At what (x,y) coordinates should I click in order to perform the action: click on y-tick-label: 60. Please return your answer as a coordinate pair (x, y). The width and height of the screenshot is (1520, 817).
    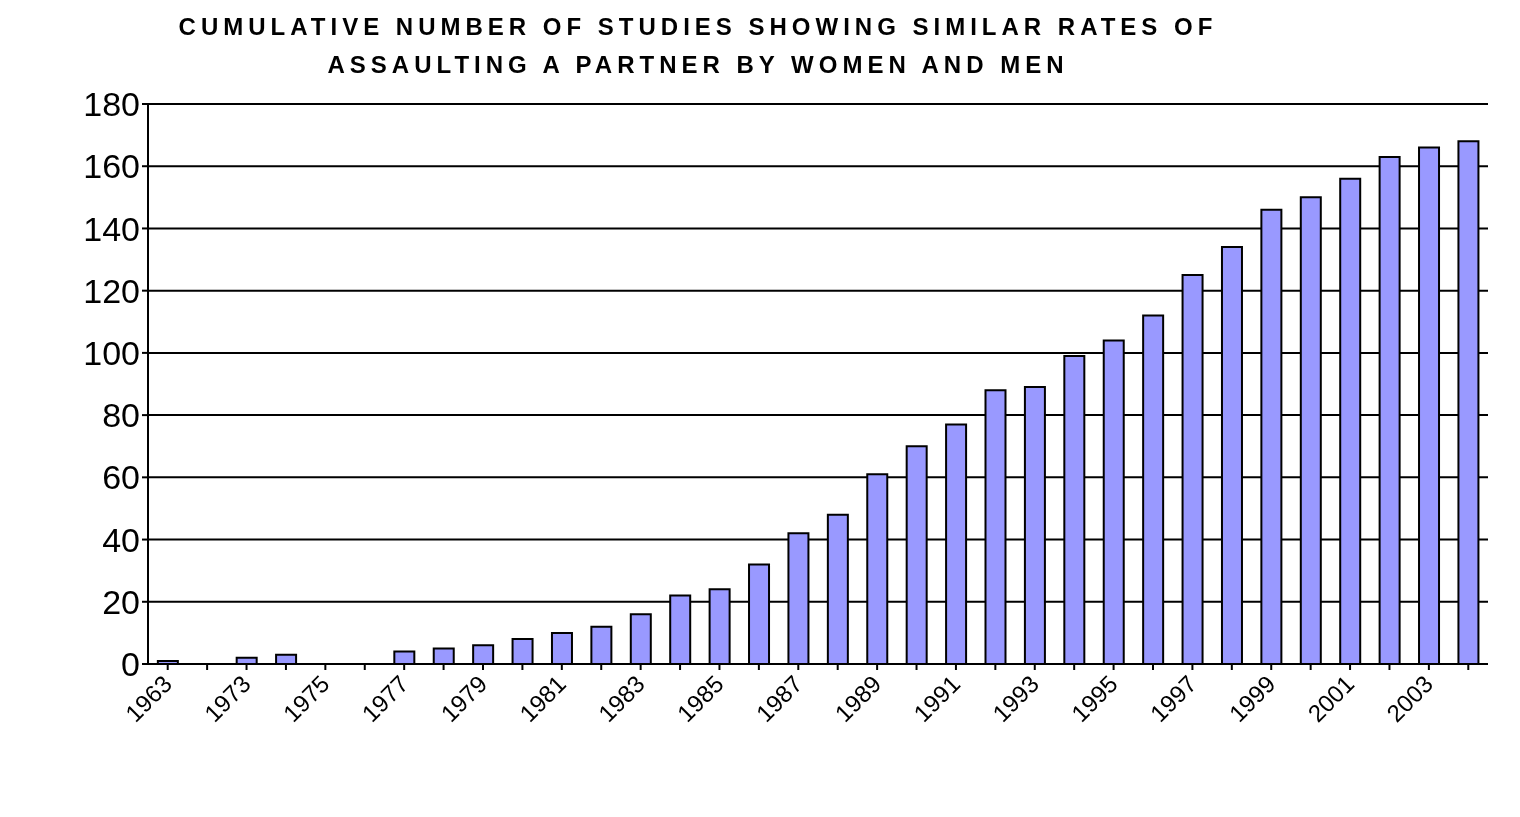
    Looking at the image, I should click on (121, 477).